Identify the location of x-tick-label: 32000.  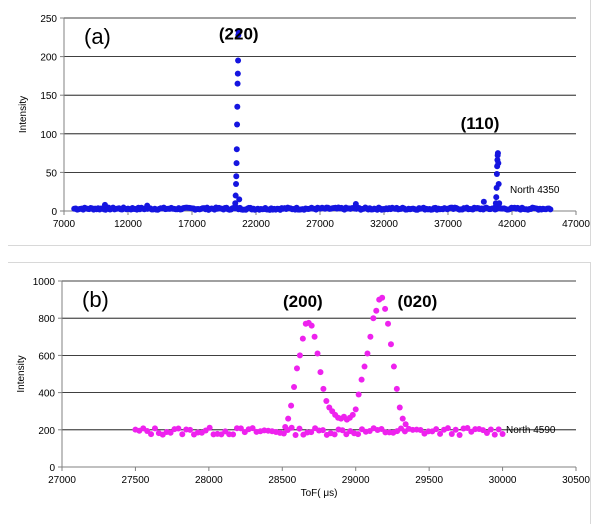
(384, 224).